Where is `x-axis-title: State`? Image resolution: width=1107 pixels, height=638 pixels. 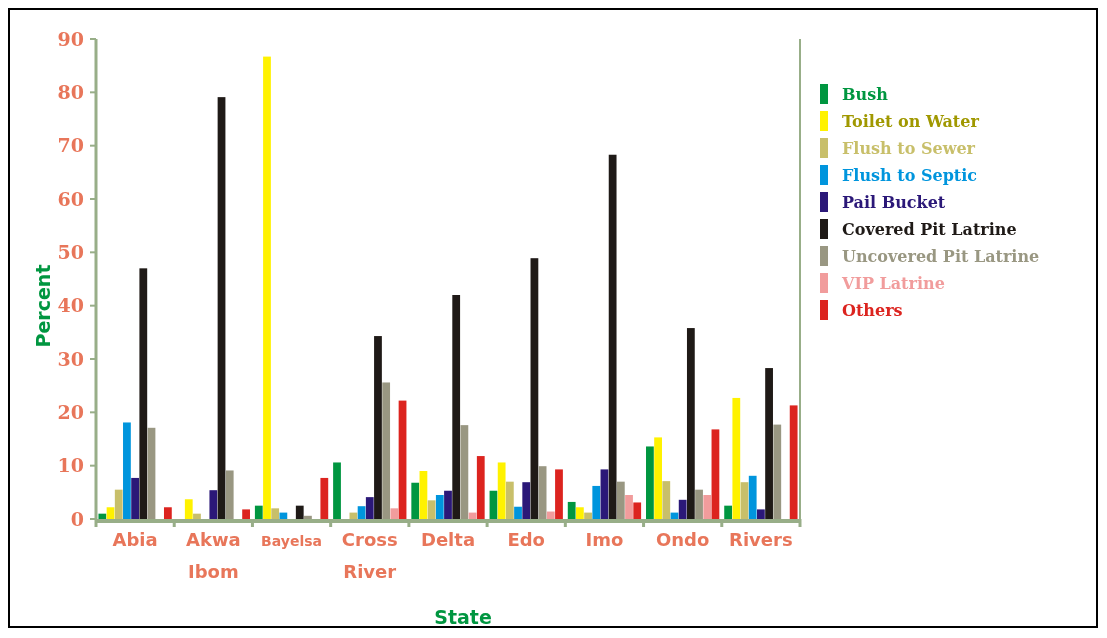 x-axis-title: State is located at coordinates (463, 617).